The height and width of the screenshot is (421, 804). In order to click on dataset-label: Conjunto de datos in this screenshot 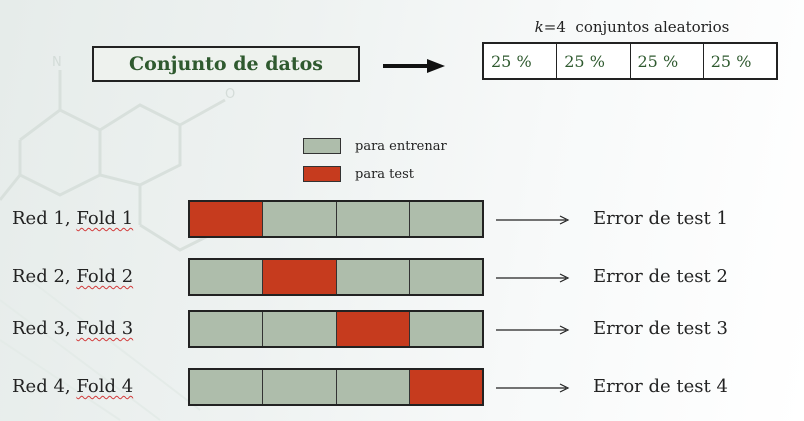, I will do `click(226, 64)`.